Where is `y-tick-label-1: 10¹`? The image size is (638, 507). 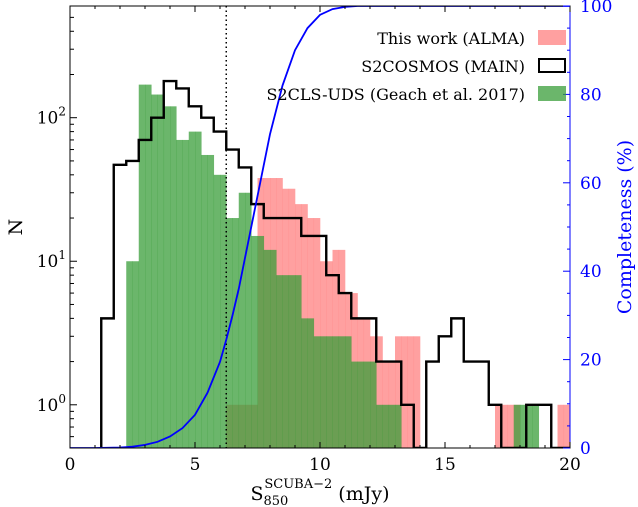 y-tick-label-1: 10¹ is located at coordinates (51, 260).